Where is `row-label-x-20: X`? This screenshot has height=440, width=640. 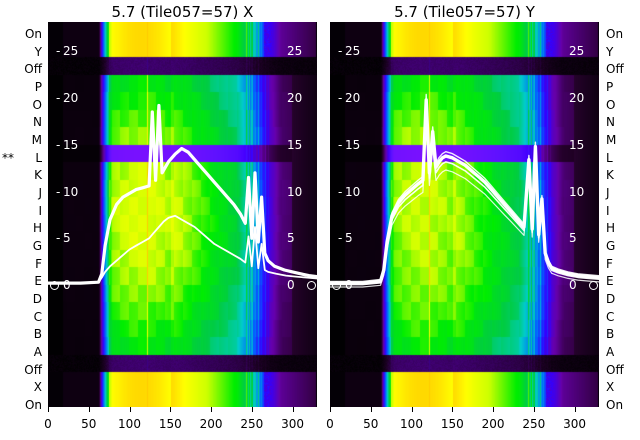 row-label-x-20: X is located at coordinates (37, 387).